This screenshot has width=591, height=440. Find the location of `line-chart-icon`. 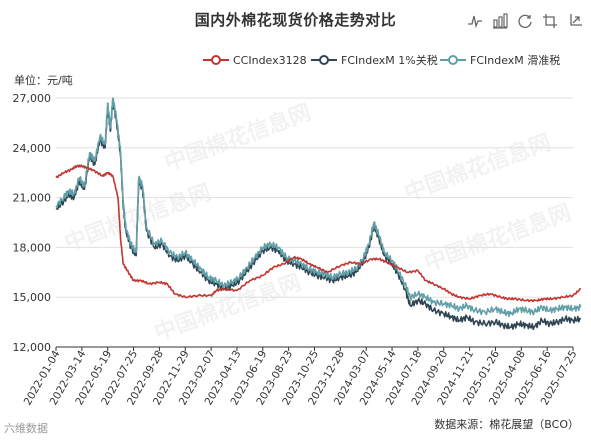

line-chart-icon is located at coordinates (475, 21).